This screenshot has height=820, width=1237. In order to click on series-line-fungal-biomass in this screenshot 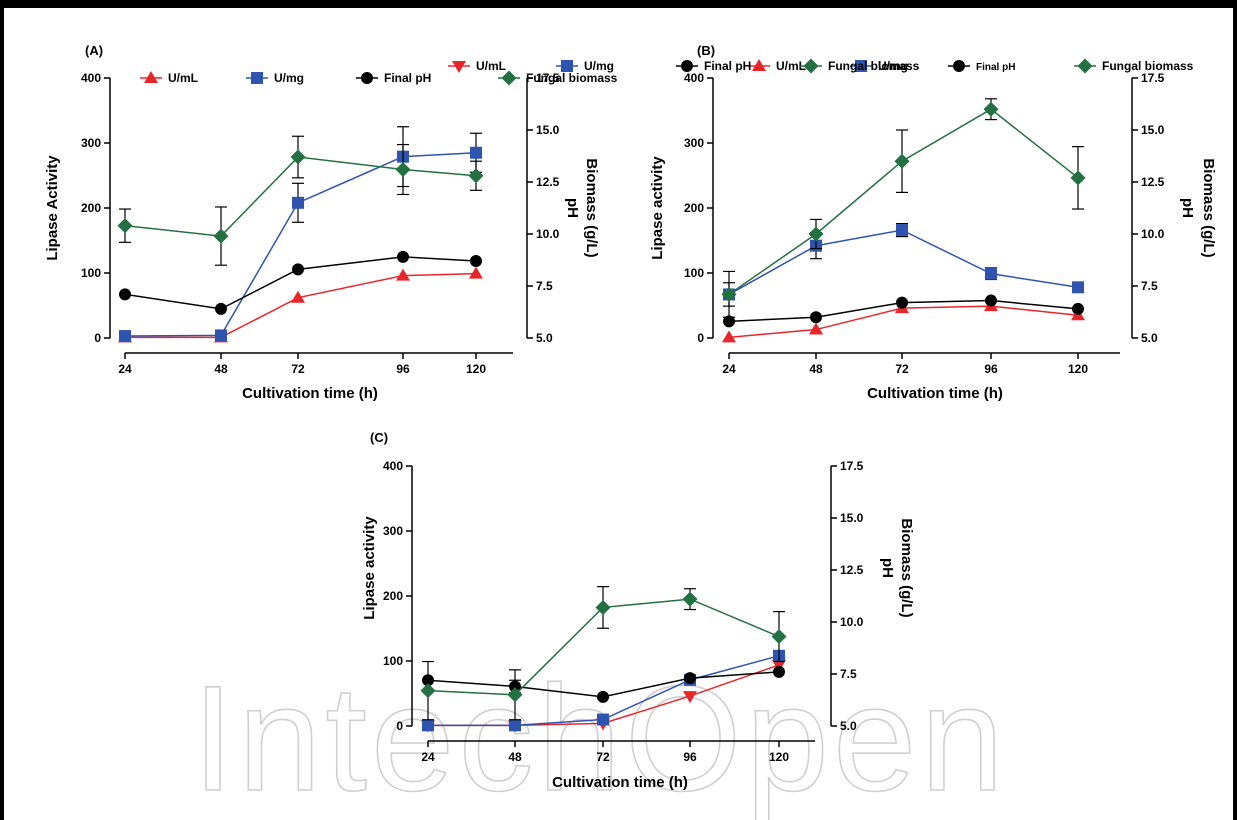, I will do `click(300, 196)`.